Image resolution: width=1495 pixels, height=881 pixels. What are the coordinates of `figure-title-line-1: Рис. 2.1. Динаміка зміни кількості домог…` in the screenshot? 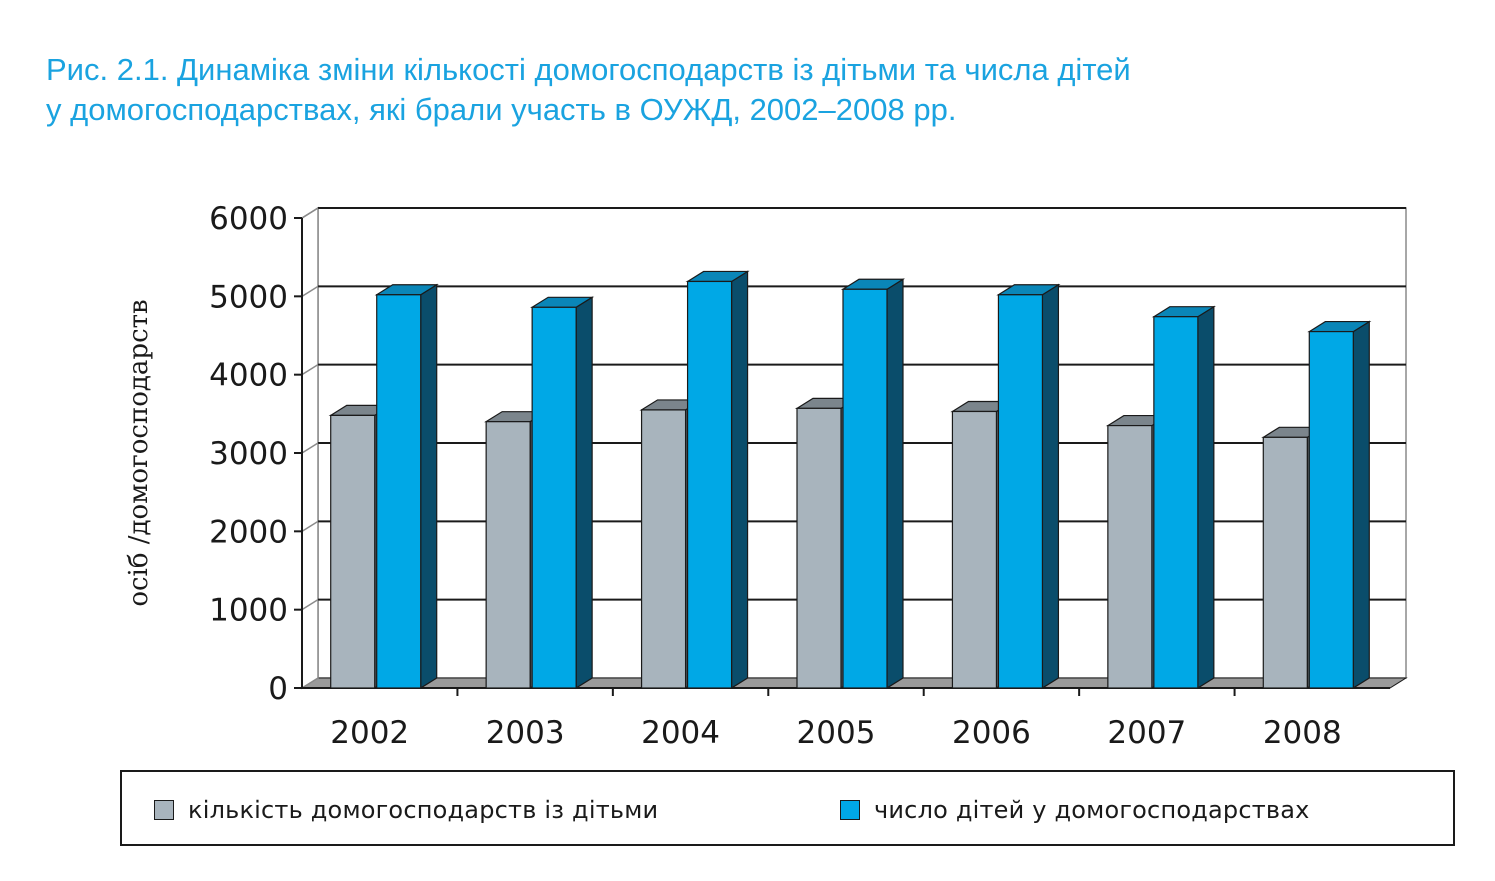 It's located at (588, 69).